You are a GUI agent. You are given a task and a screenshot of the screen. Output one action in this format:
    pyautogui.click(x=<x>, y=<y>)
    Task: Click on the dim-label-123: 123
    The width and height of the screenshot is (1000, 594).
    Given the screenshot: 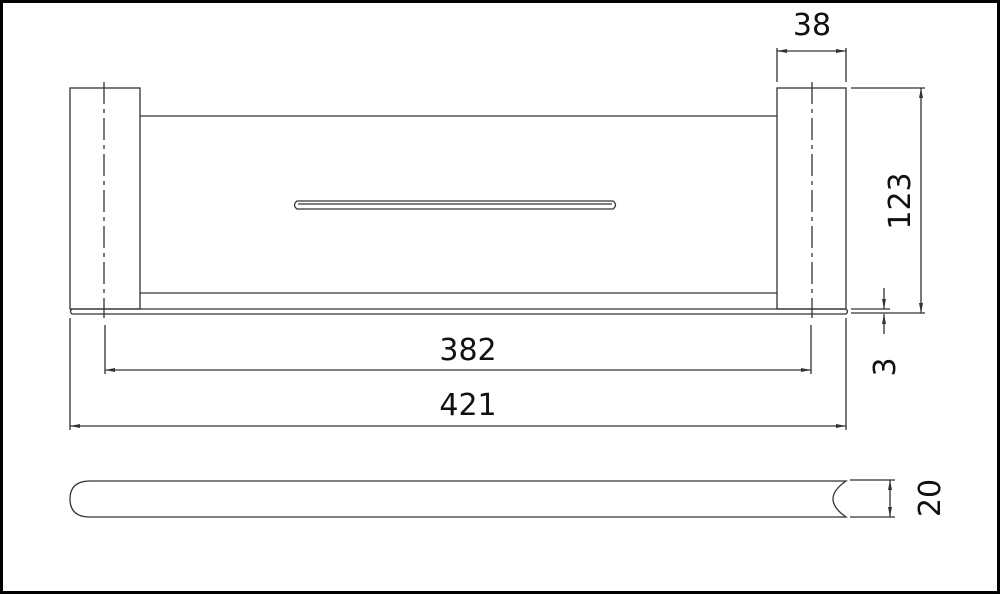 What is the action you would take?
    pyautogui.click(x=900, y=200)
    